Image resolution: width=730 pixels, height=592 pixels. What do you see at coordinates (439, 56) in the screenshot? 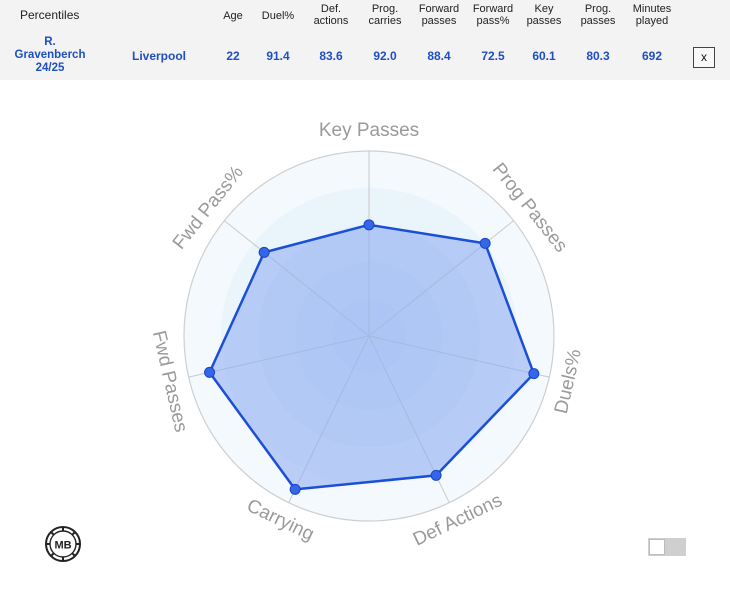
I see `value-forward-passes: 88.4` at bounding box center [439, 56].